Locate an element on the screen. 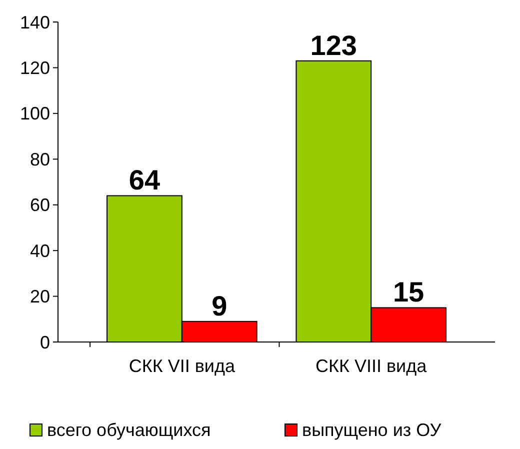  data-label: 123 is located at coordinates (334, 45).